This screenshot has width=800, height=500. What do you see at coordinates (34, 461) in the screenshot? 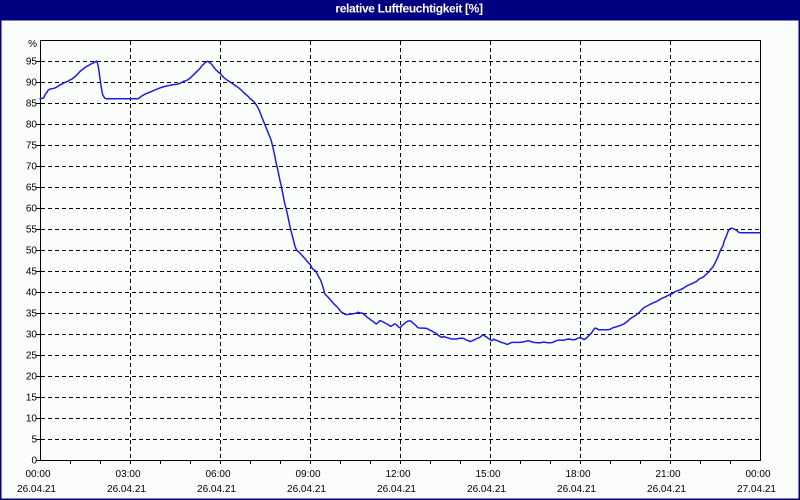
I see `svg-text: 0` at bounding box center [34, 461].